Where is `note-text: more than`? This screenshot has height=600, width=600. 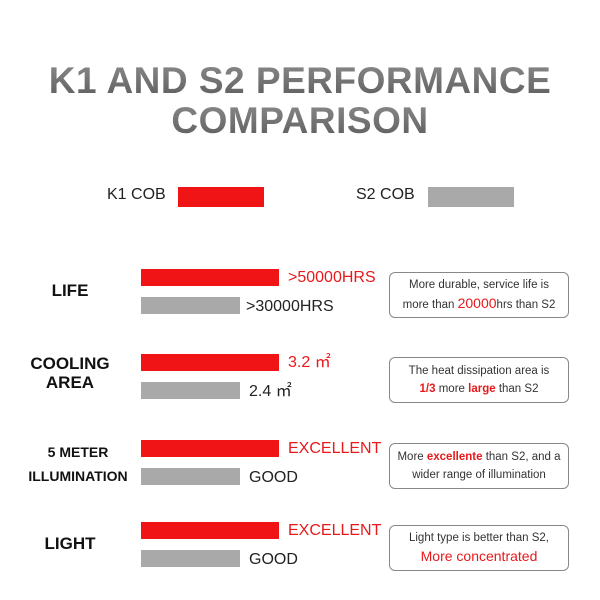 note-text: more than is located at coordinates (430, 305).